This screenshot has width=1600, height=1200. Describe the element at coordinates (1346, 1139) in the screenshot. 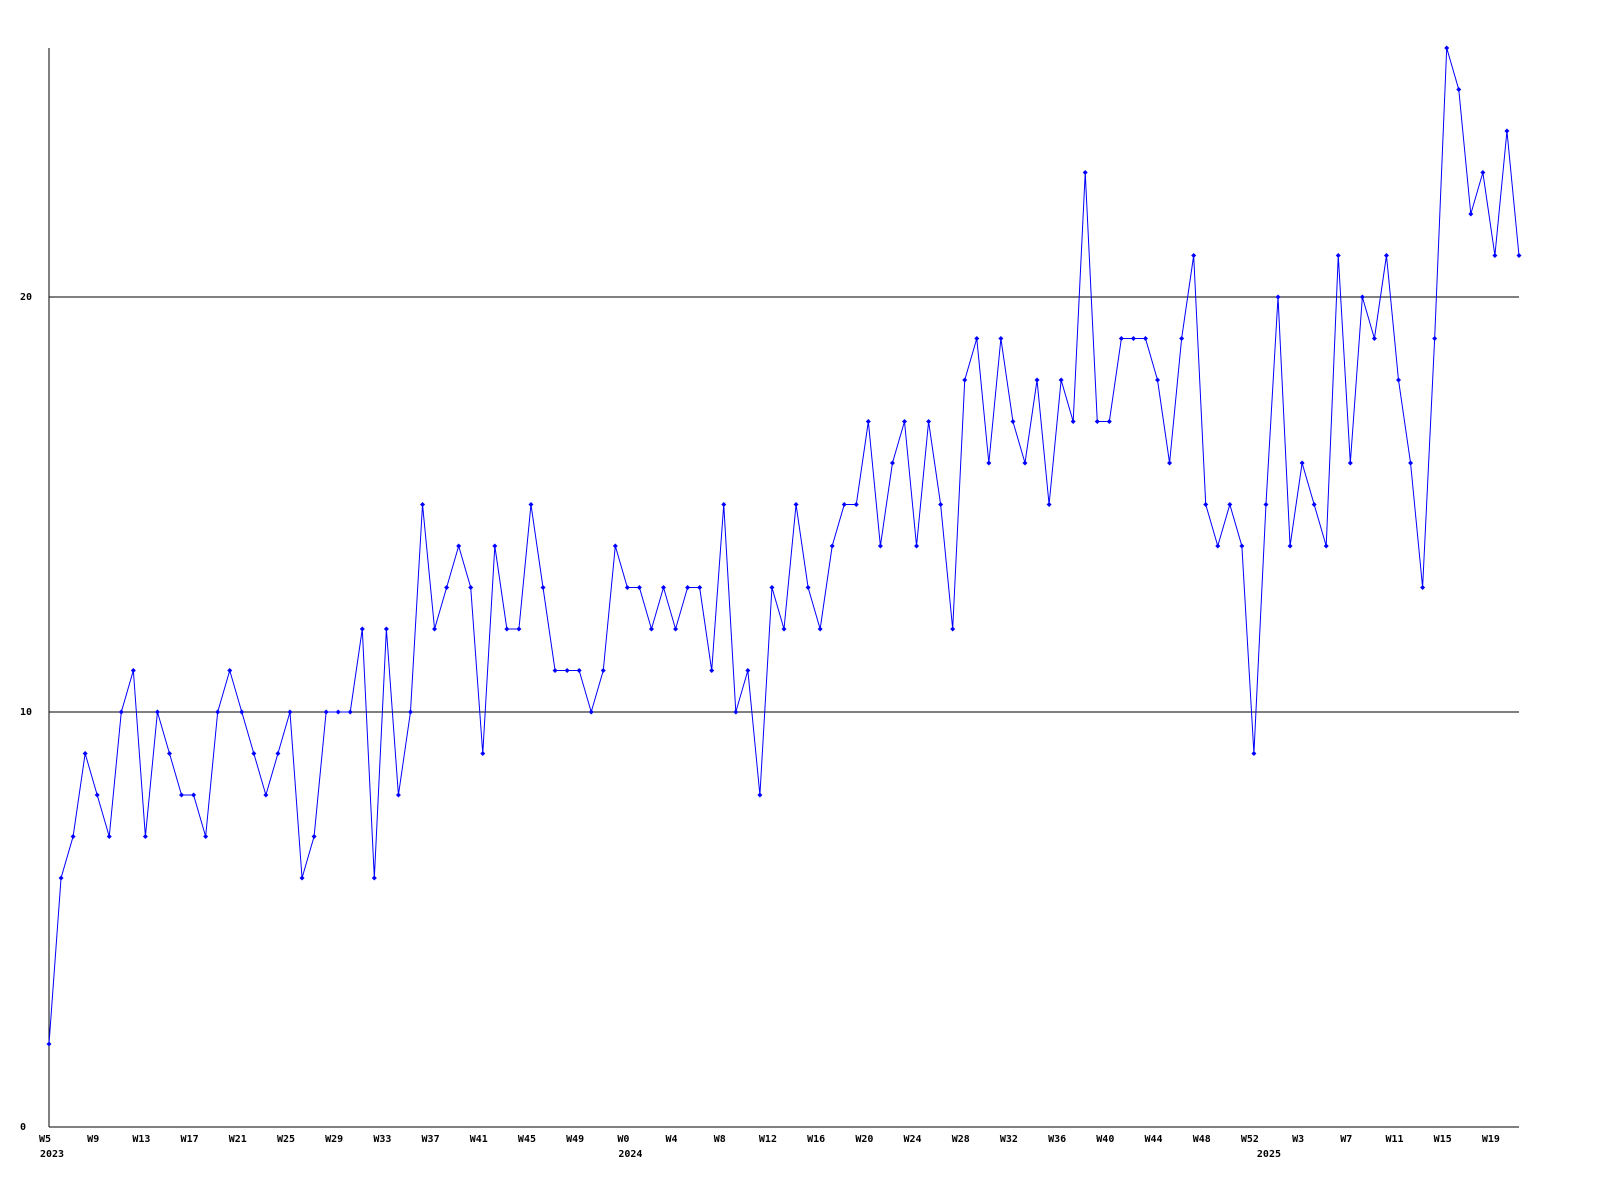

I see `x-tick-label: W7` at that location.